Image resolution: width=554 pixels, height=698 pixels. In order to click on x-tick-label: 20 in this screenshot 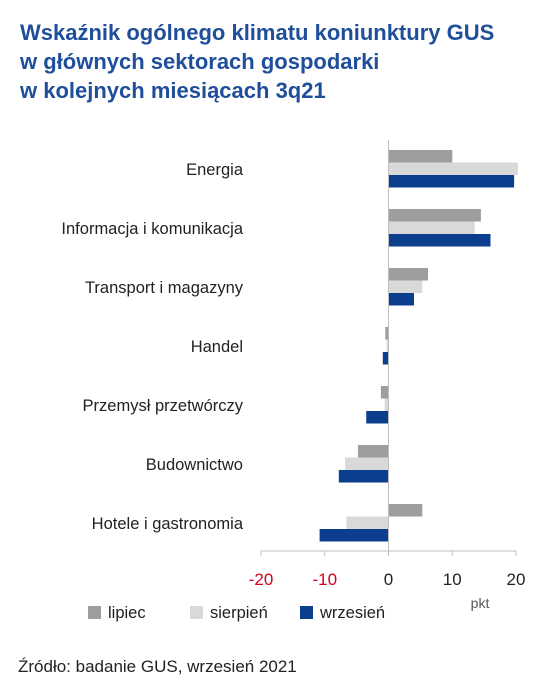, I will do `click(516, 579)`.